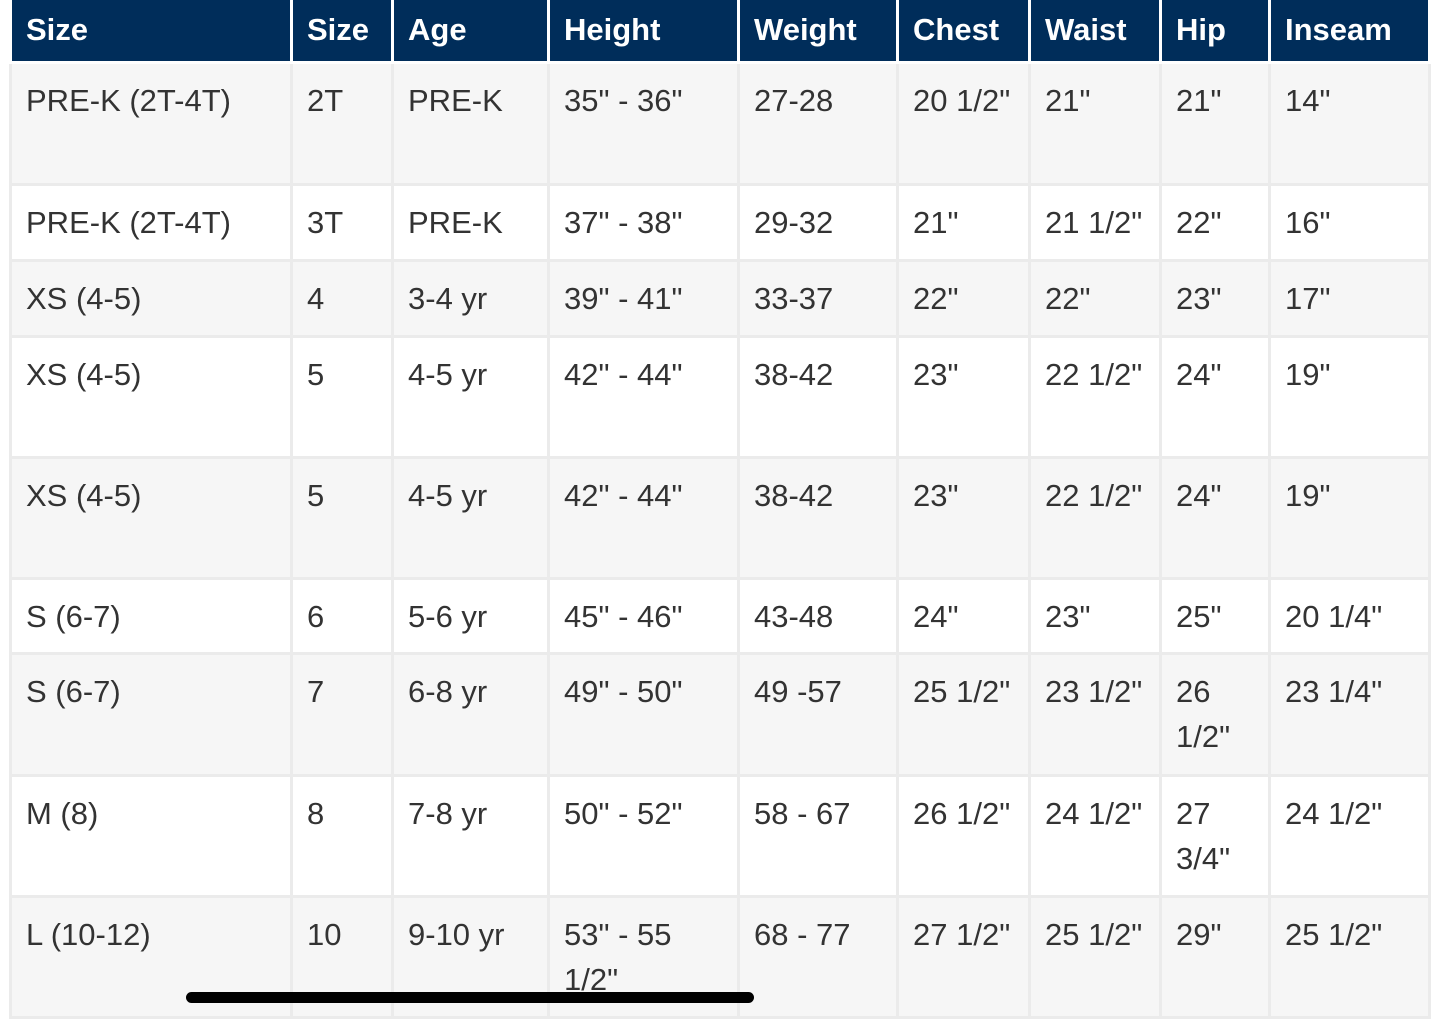 The image size is (1445, 1023). What do you see at coordinates (643, 616) in the screenshot?
I see `table-cell: 45" - 46"` at bounding box center [643, 616].